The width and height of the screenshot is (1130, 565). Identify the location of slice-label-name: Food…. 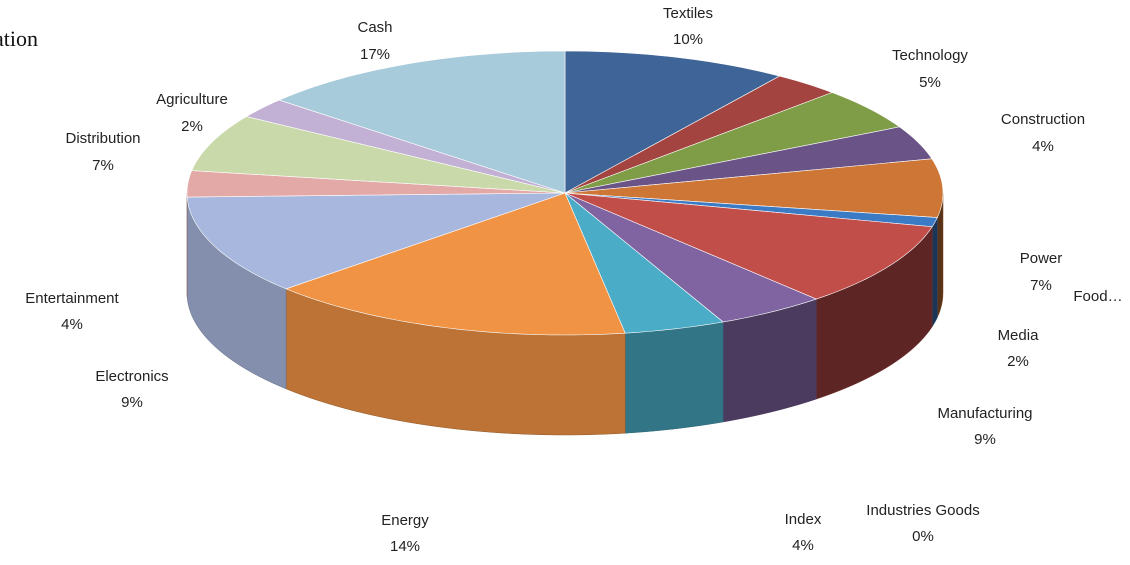
(1097, 296).